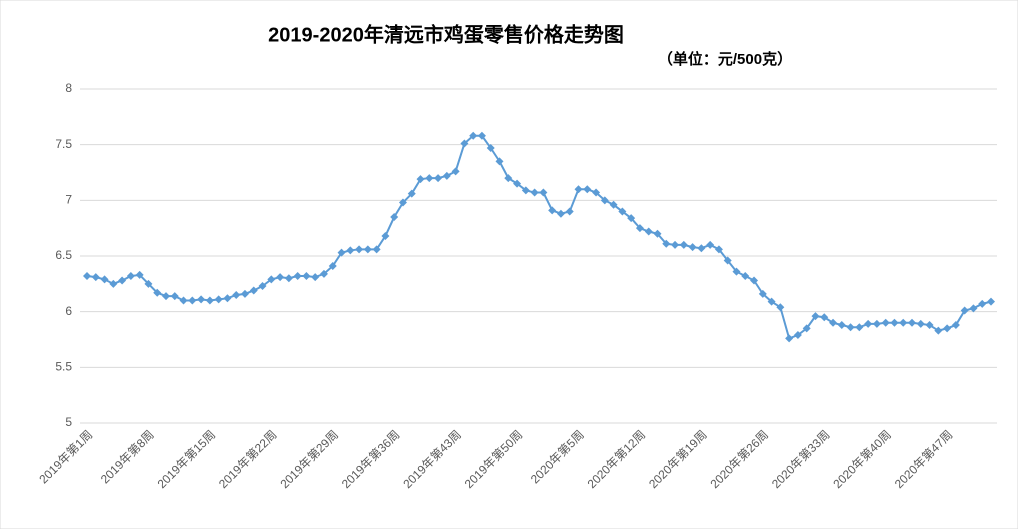 This screenshot has height=529, width=1018. Describe the element at coordinates (68, 422) in the screenshot. I see `y-tick-label: 5` at that location.